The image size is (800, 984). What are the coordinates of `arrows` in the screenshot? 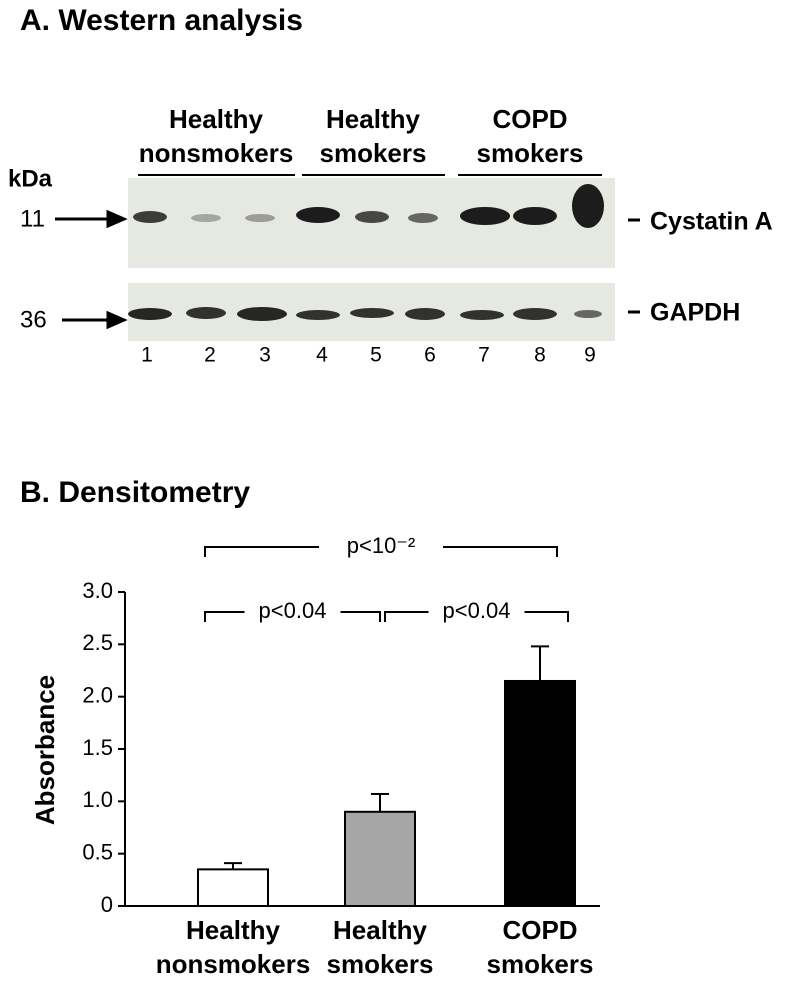 It's located at (347, 252).